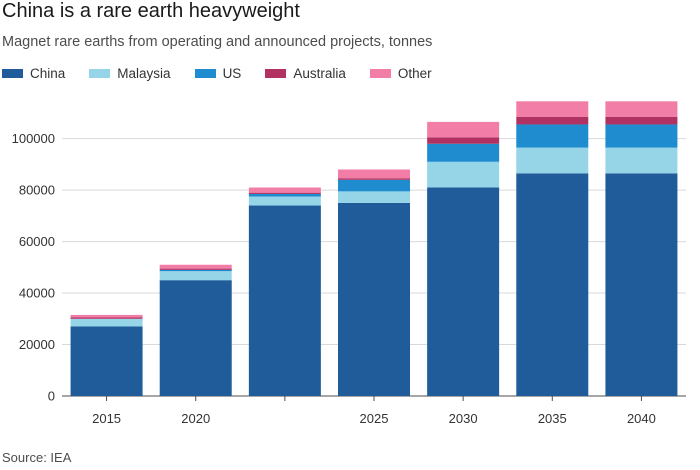 The width and height of the screenshot is (700, 470). Describe the element at coordinates (37, 241) in the screenshot. I see `y-tick-label: 60000` at that location.